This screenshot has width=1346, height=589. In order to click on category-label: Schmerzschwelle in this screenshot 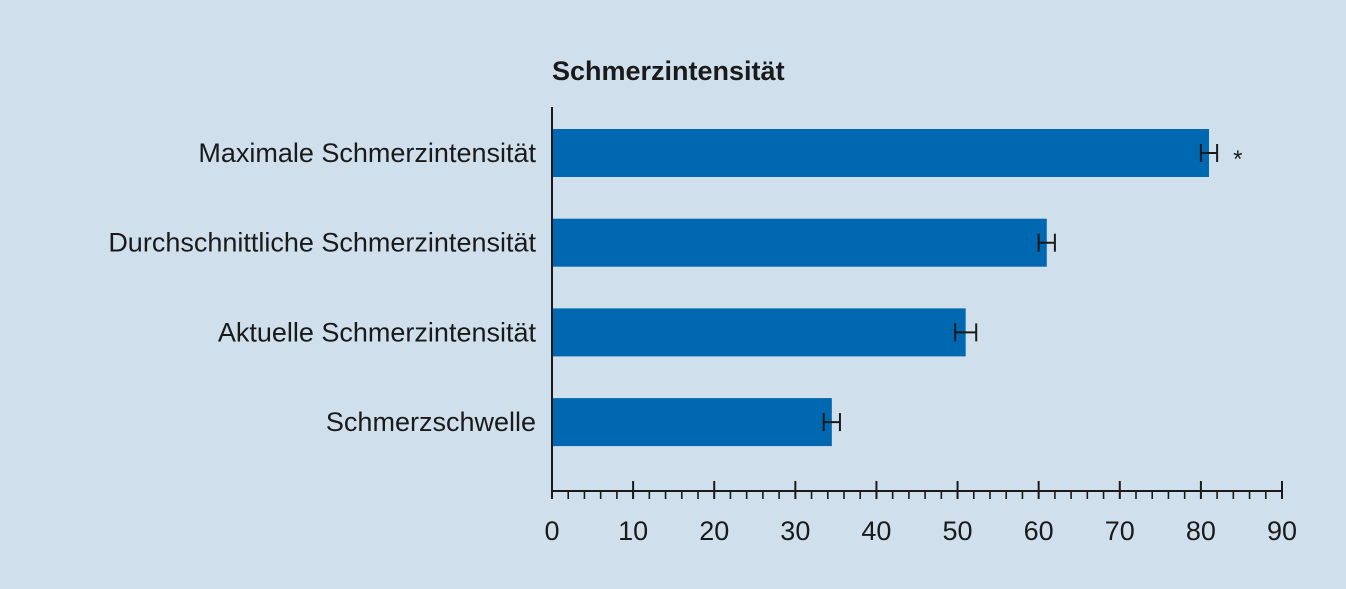, I will do `click(431, 422)`.